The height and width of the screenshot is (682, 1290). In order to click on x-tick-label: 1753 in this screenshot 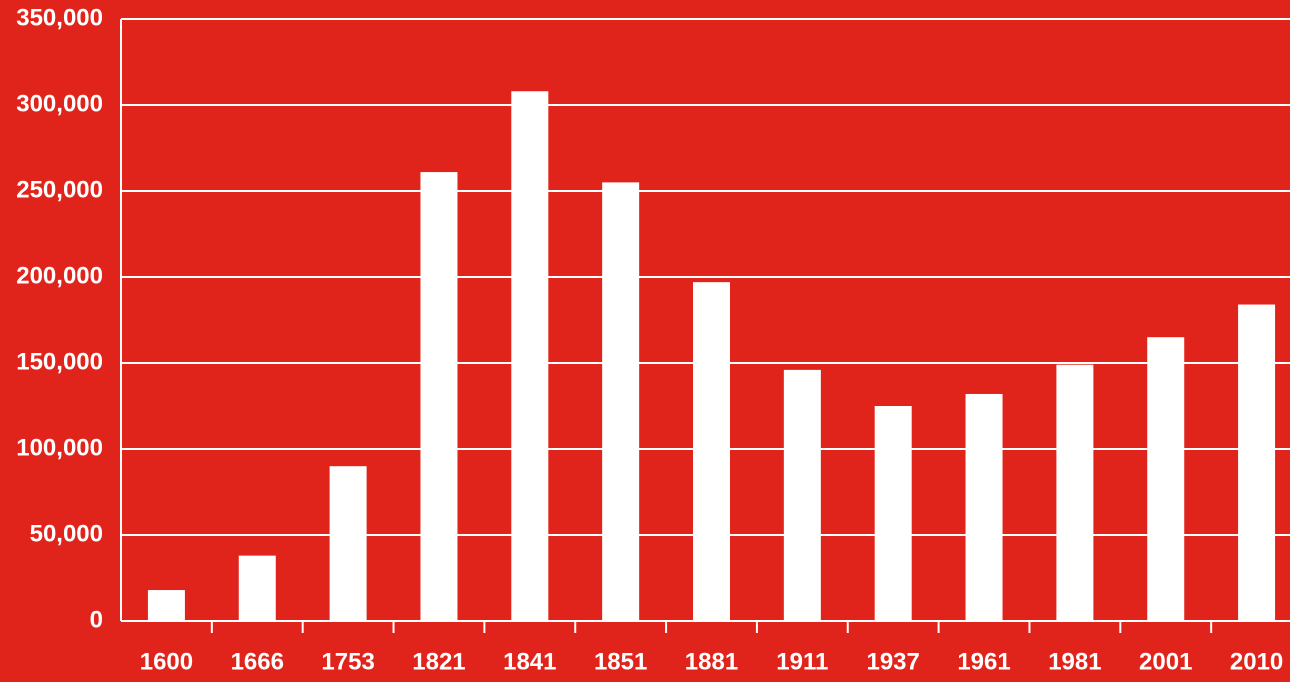, I will do `click(347, 661)`.